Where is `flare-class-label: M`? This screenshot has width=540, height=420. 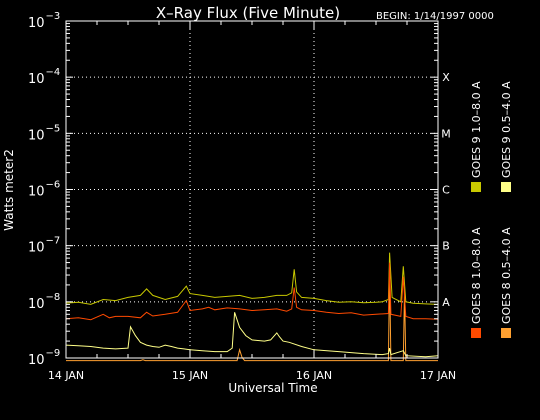 flare-class-label: M is located at coordinates (446, 133).